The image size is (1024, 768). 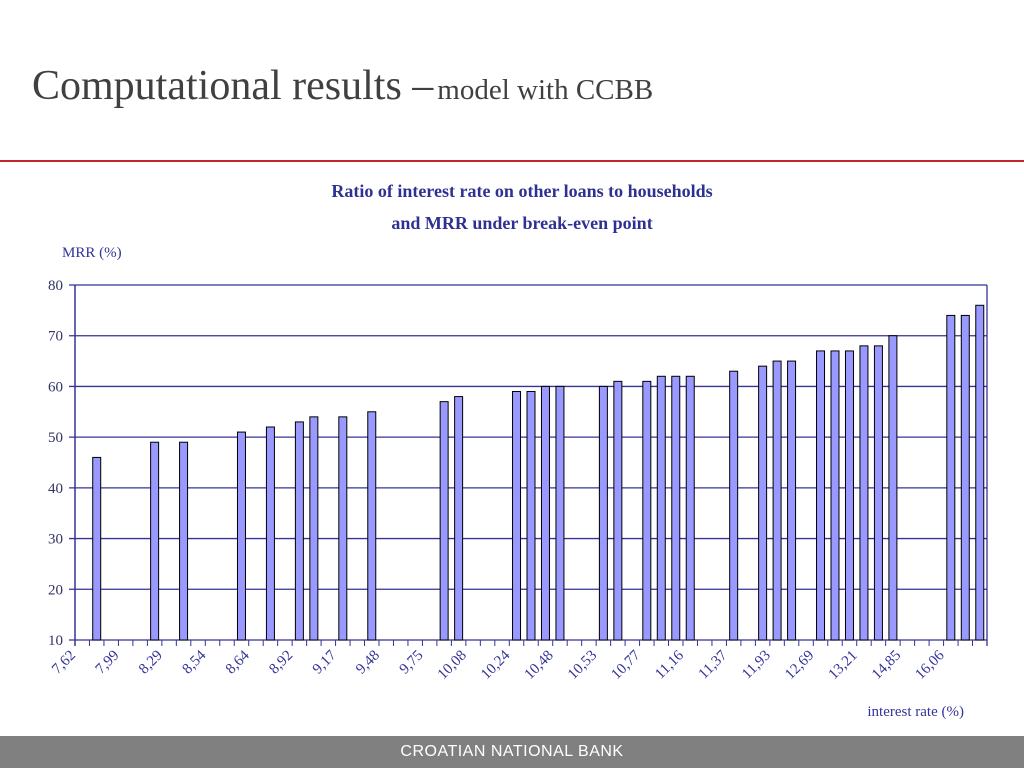 I want to click on x-tick-label: 11,93, so click(x=756, y=665).